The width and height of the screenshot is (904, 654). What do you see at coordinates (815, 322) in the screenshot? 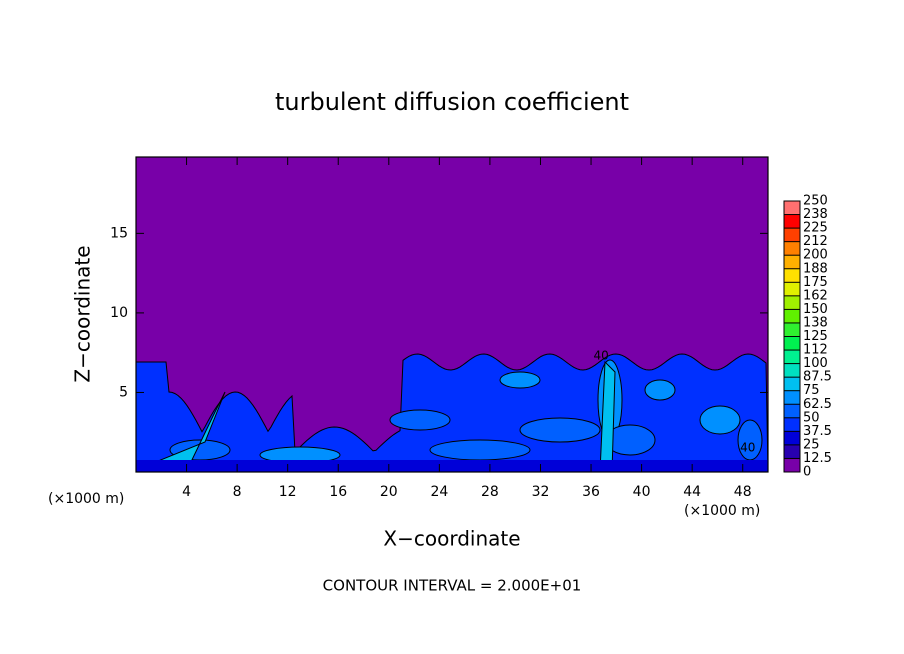
I see `colorbar-label: 138` at bounding box center [815, 322].